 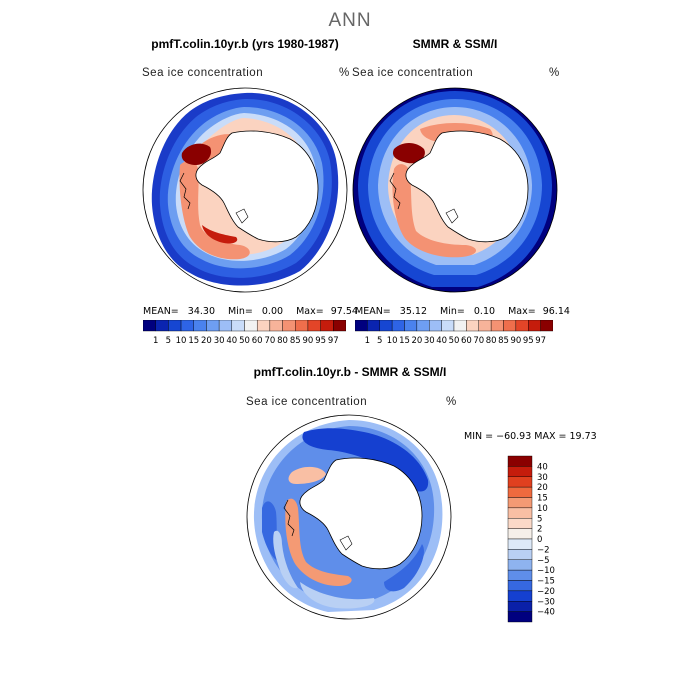 What do you see at coordinates (554, 73) in the screenshot?
I see `right-unit-label: %` at bounding box center [554, 73].